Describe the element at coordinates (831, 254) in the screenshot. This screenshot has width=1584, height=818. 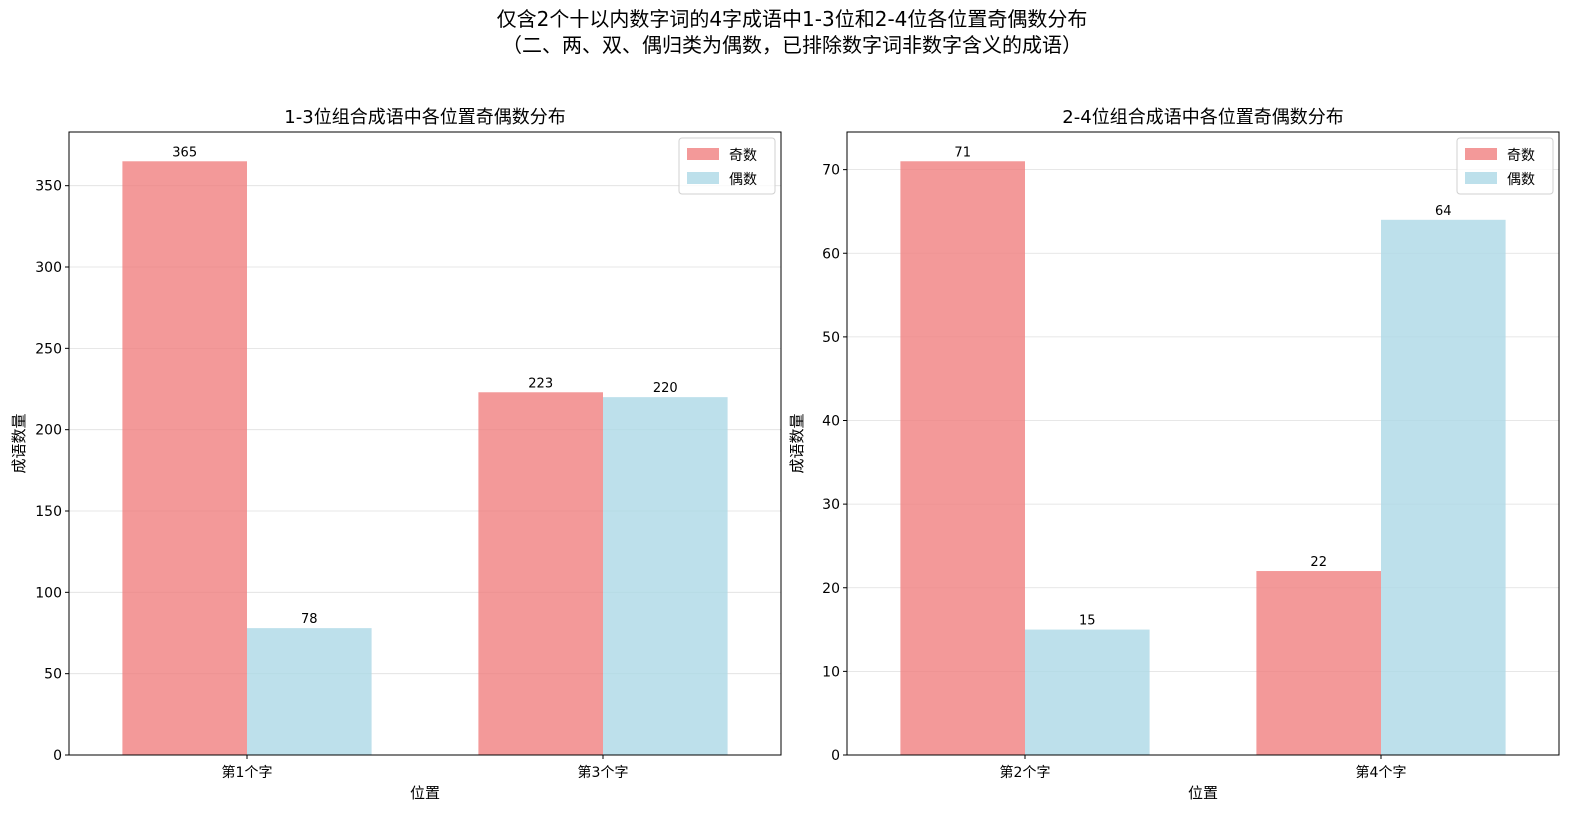
I see `y-tick-label: 60` at that location.